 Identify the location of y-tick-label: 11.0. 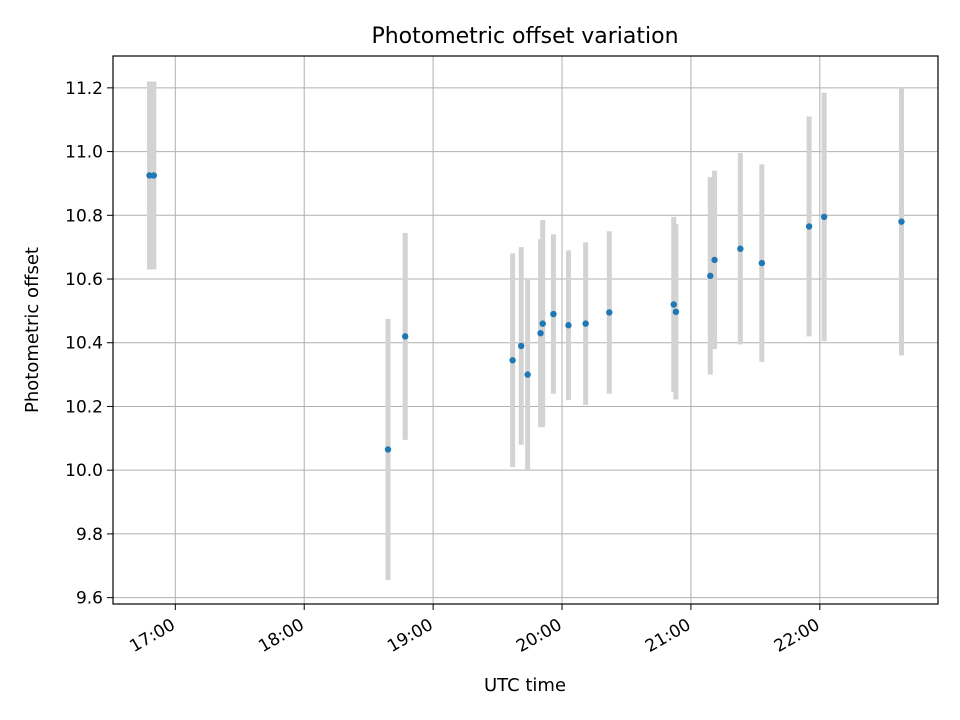
(84, 153).